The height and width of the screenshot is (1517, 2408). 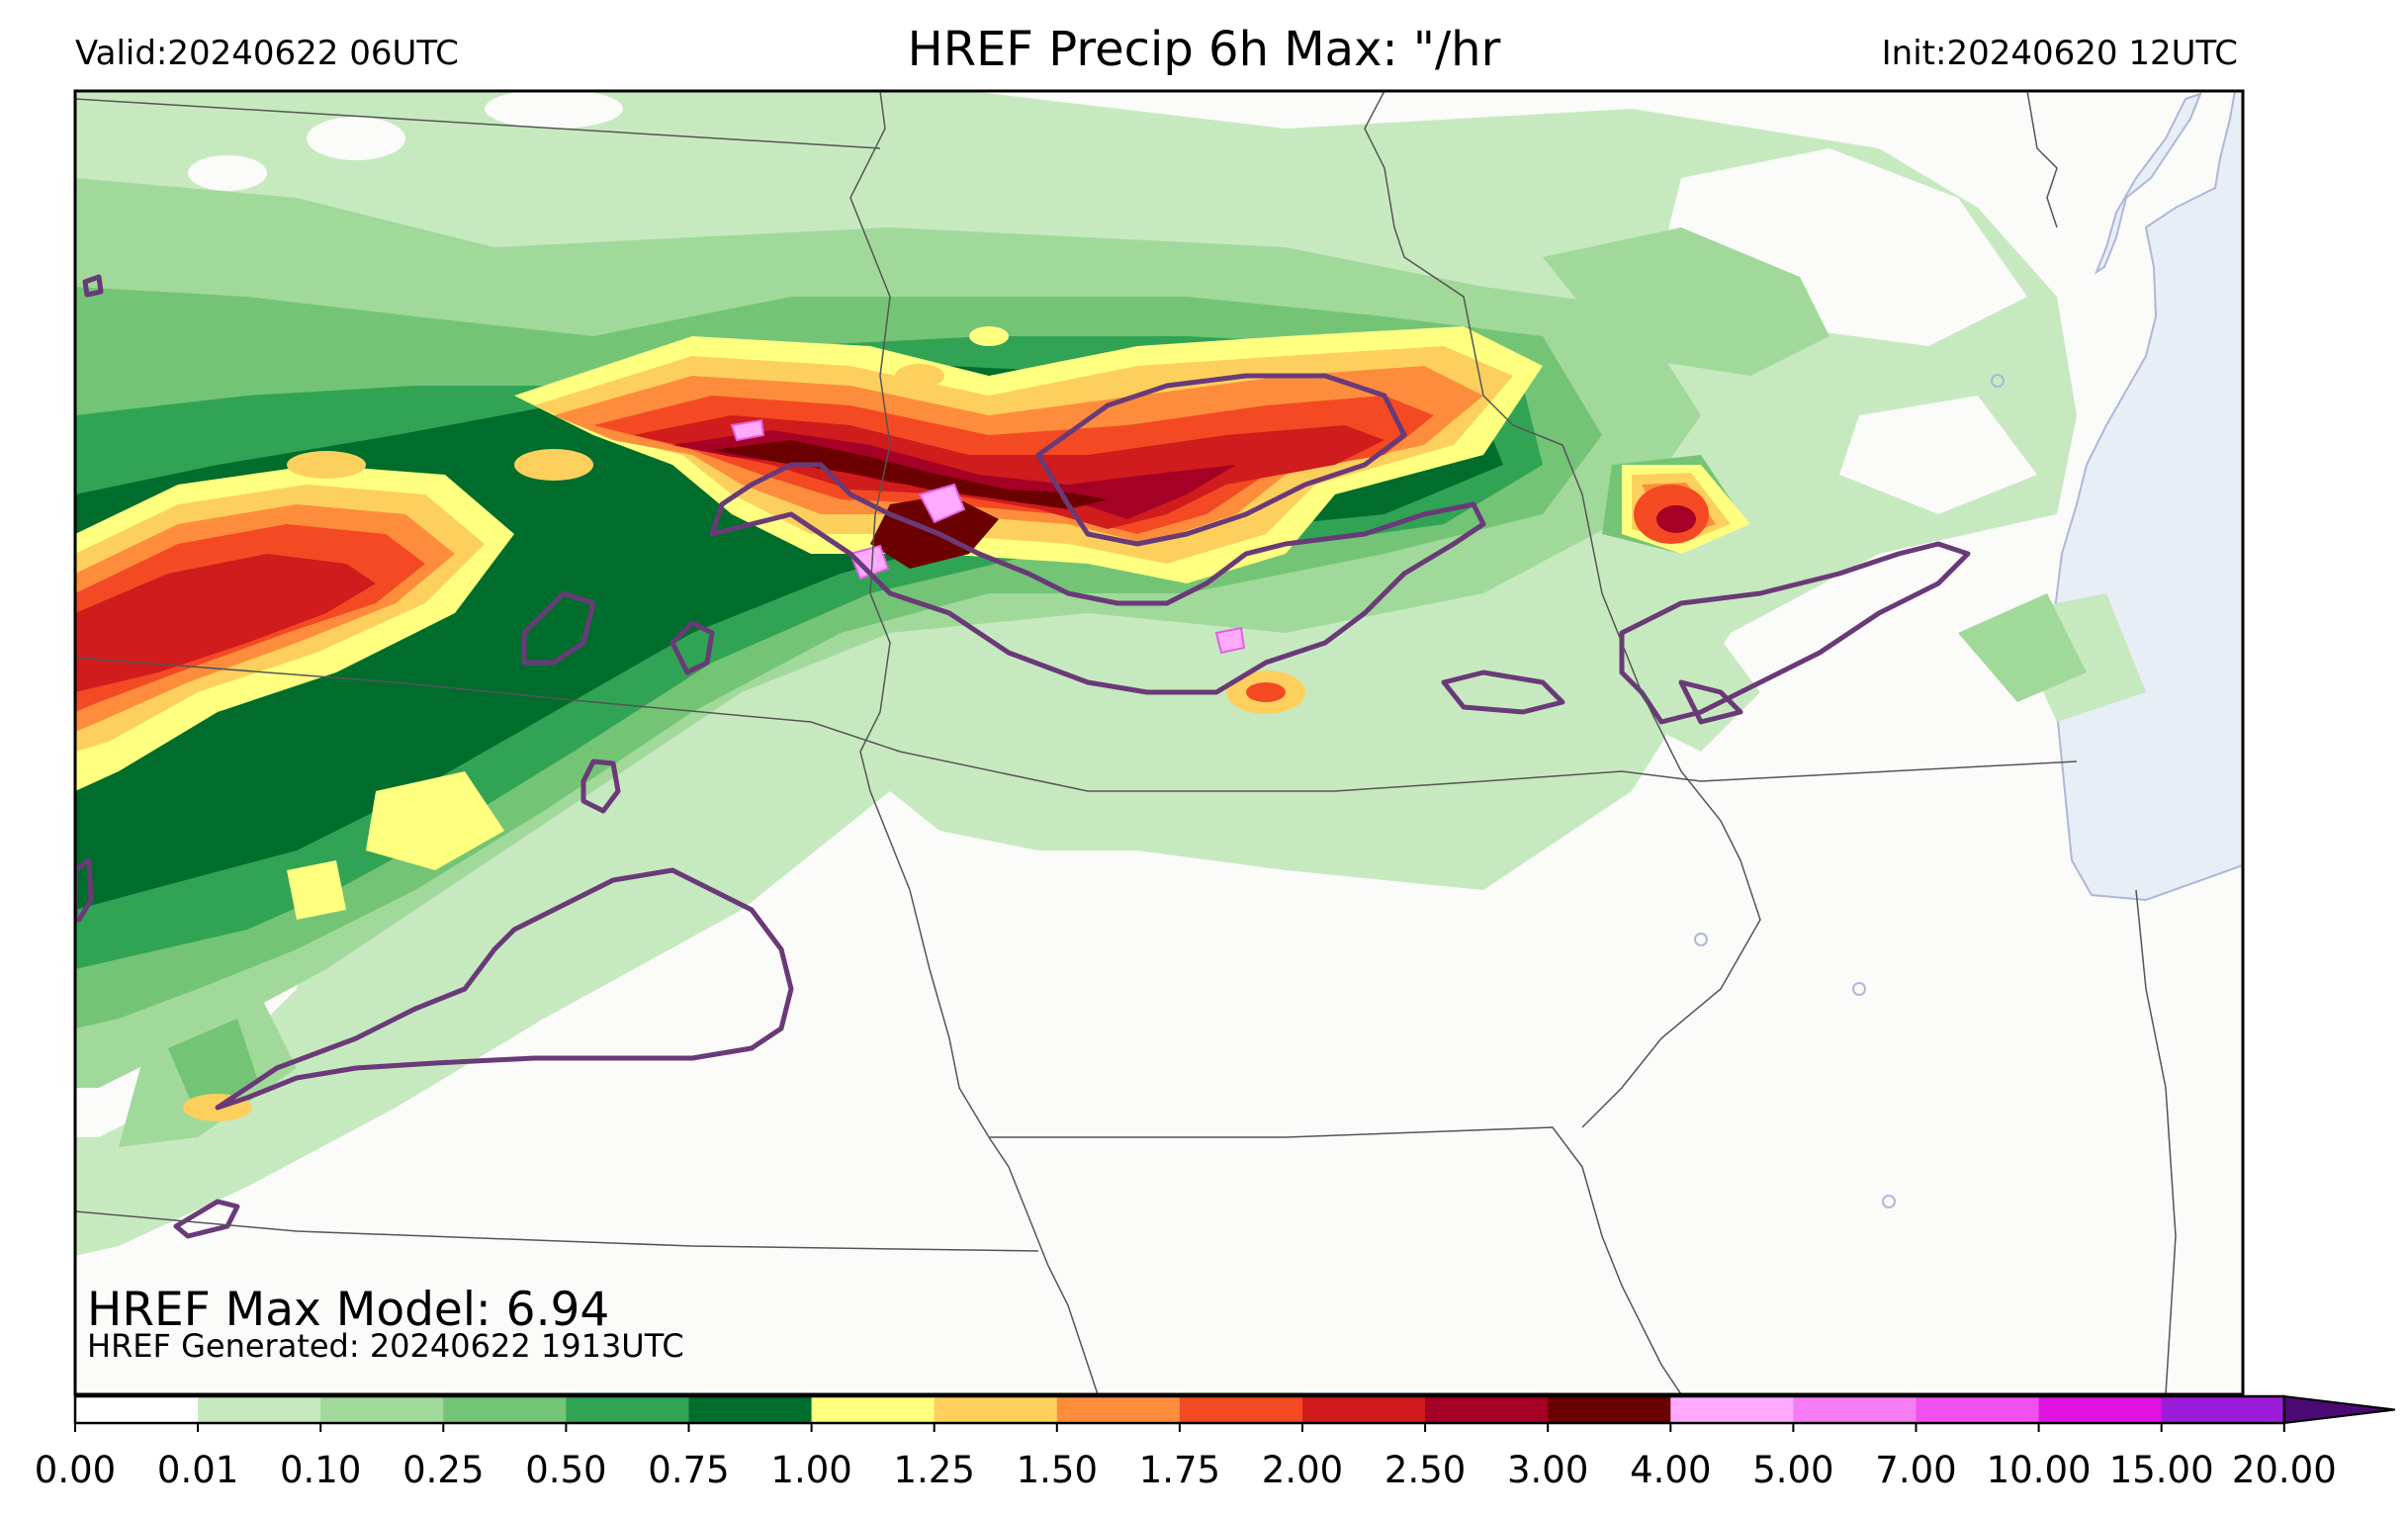 What do you see at coordinates (1302, 1470) in the screenshot?
I see `colorbar-tick-label: 2.00` at bounding box center [1302, 1470].